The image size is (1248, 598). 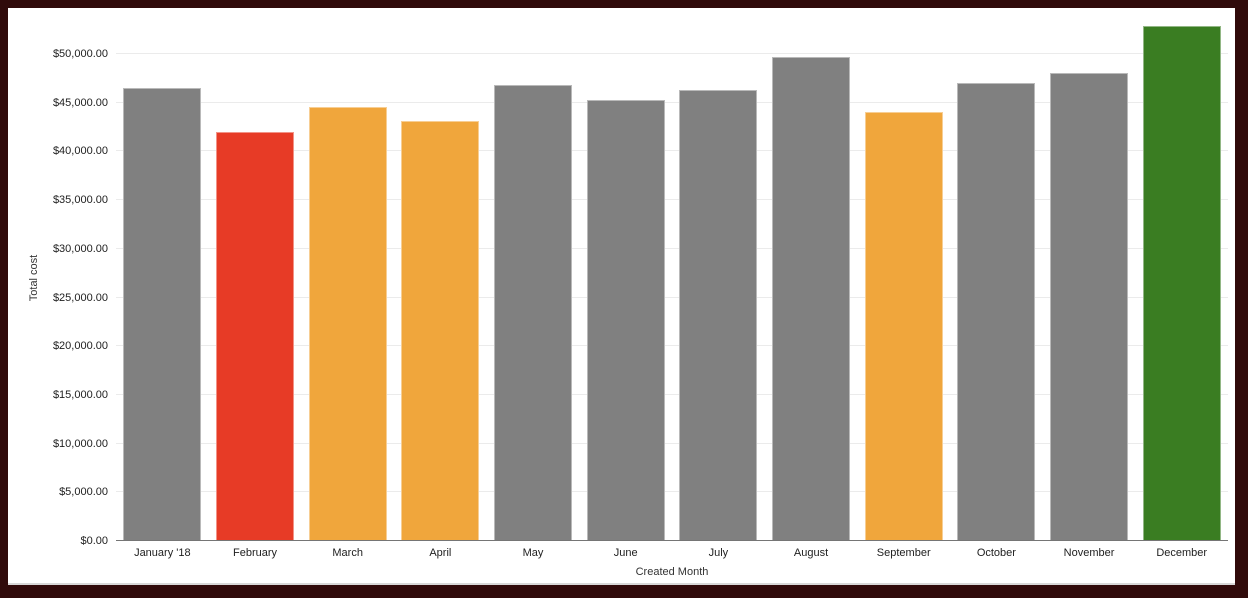 I want to click on x-tick-label-june: June, so click(x=625, y=553).